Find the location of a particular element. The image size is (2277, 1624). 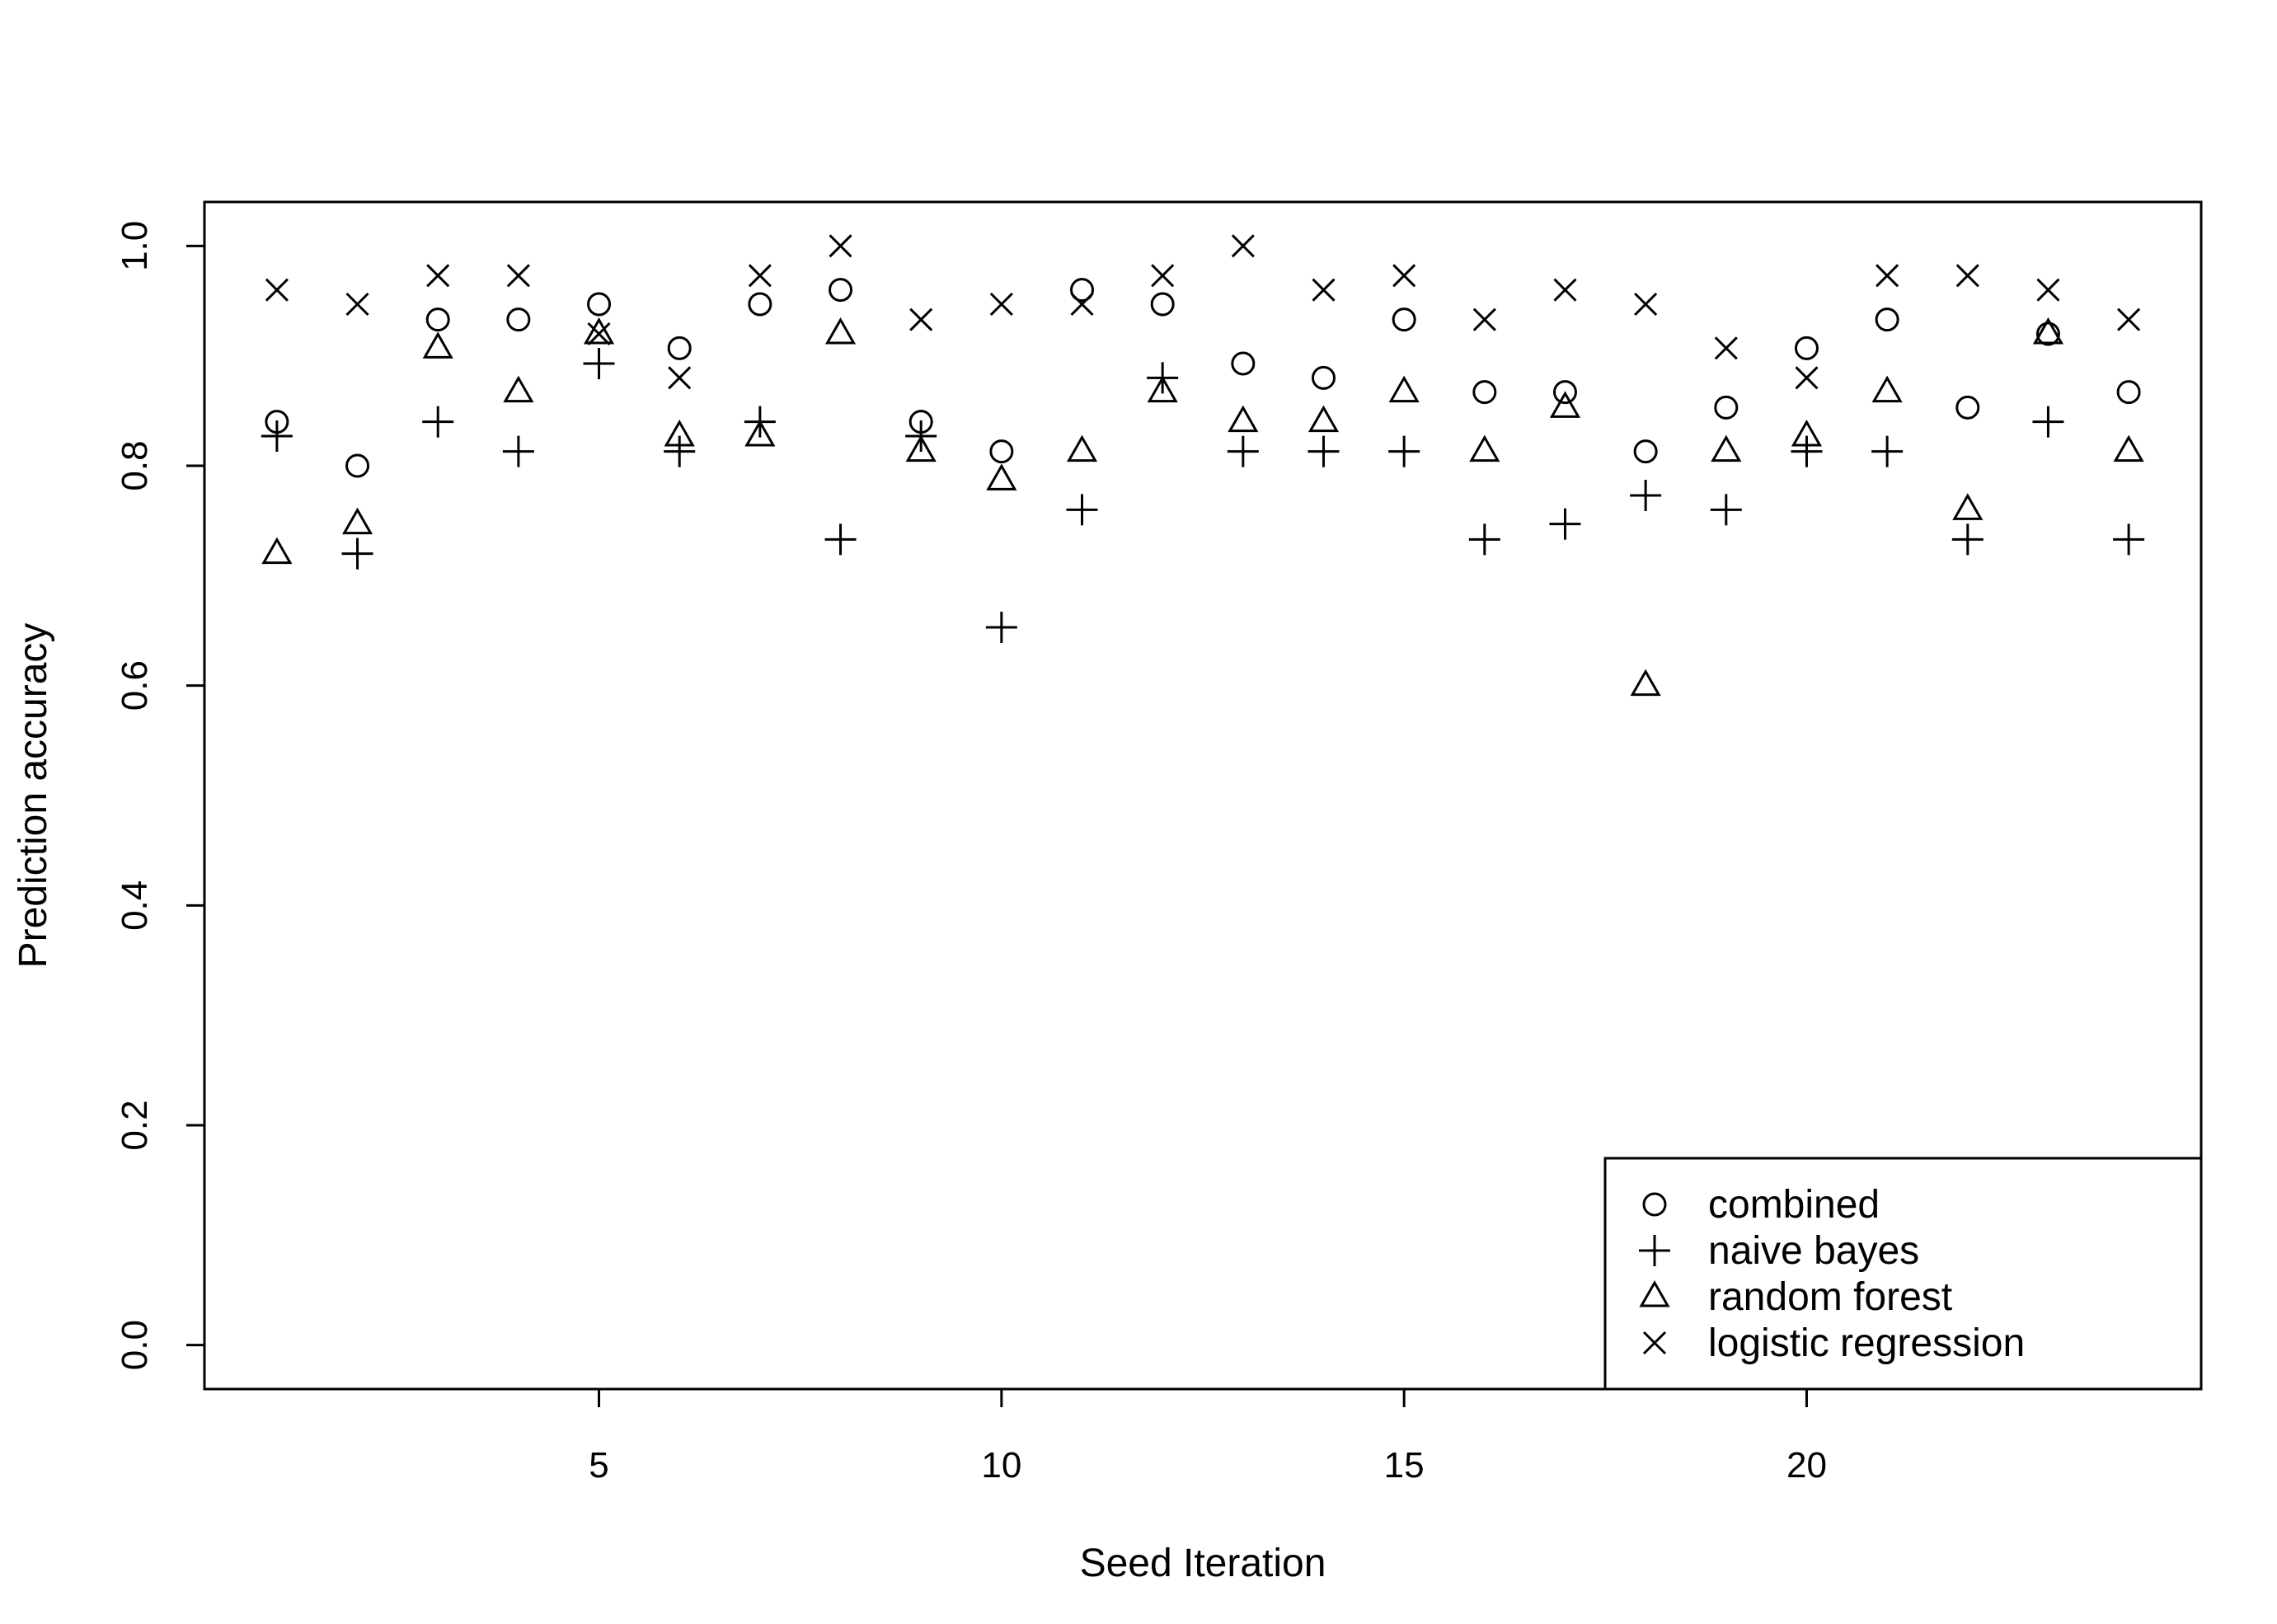

y-tick-label: 0.0 is located at coordinates (135, 1345).